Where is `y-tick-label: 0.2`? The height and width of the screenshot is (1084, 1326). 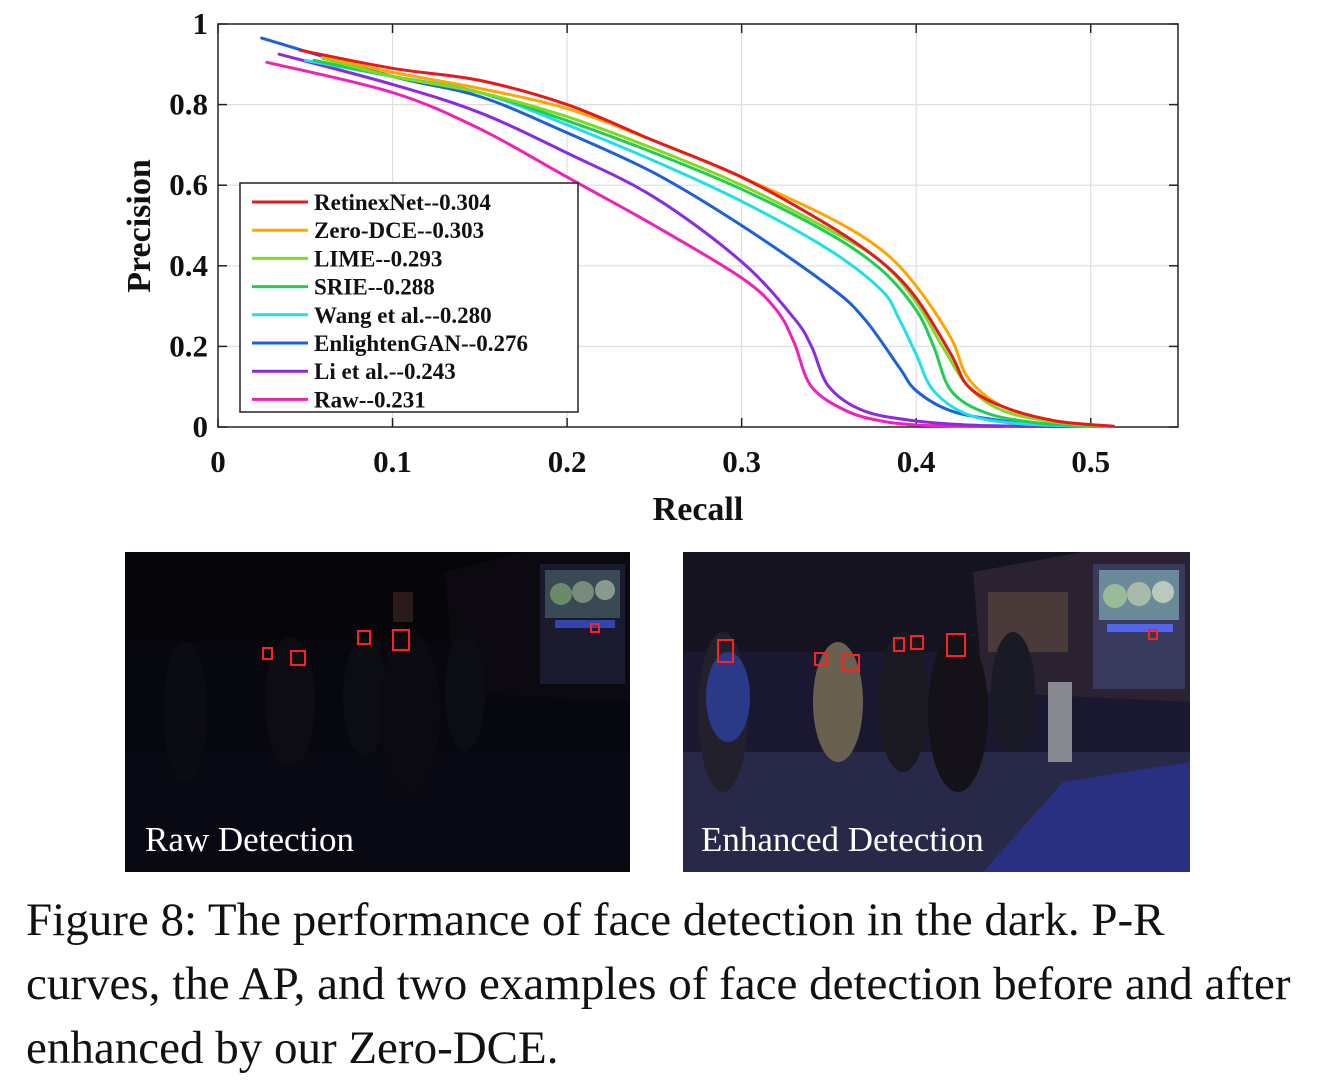 y-tick-label: 0.2 is located at coordinates (188, 345).